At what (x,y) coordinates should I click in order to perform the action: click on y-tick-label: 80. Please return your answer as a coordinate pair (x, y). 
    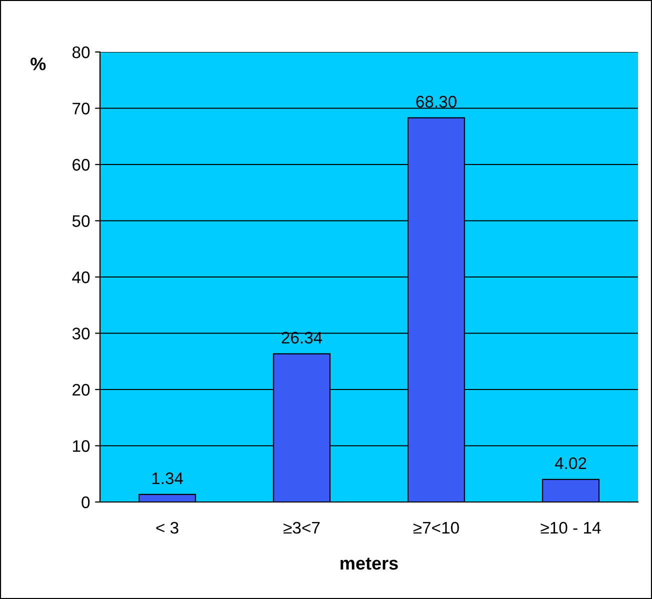
    Looking at the image, I should click on (81, 52).